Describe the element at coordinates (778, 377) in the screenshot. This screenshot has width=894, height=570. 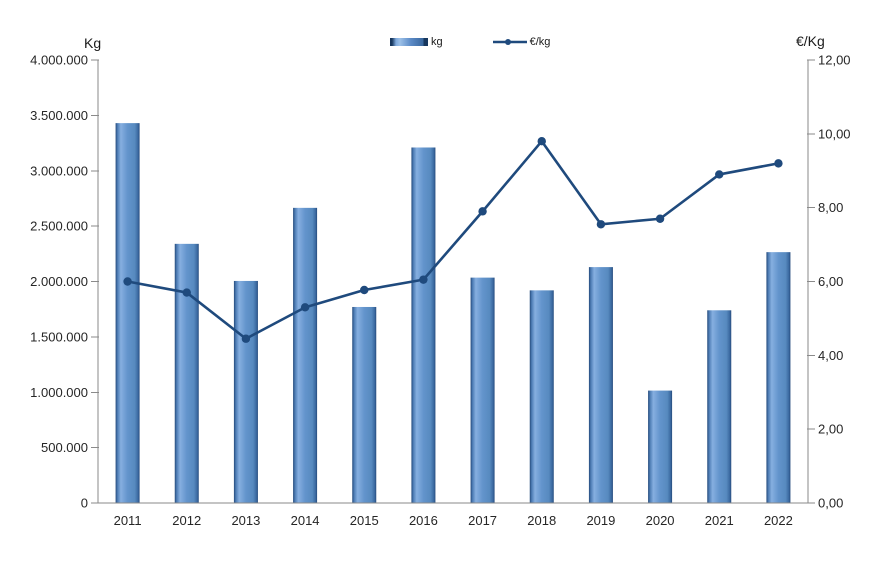
I see `bar-2022` at that location.